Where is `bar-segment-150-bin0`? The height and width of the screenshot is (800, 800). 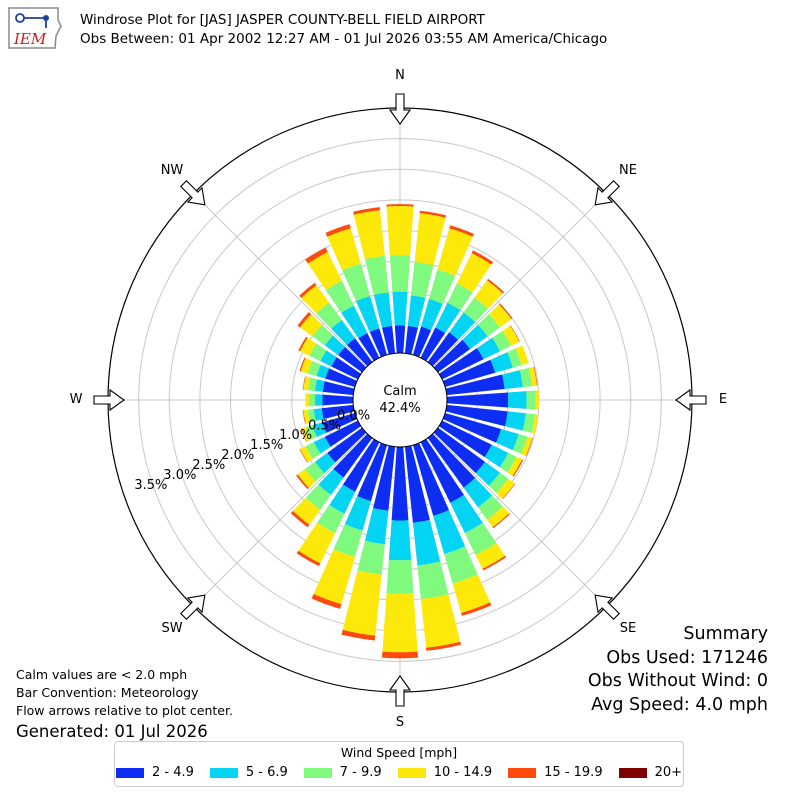 bar-segment-150-bin0 is located at coordinates (442, 470).